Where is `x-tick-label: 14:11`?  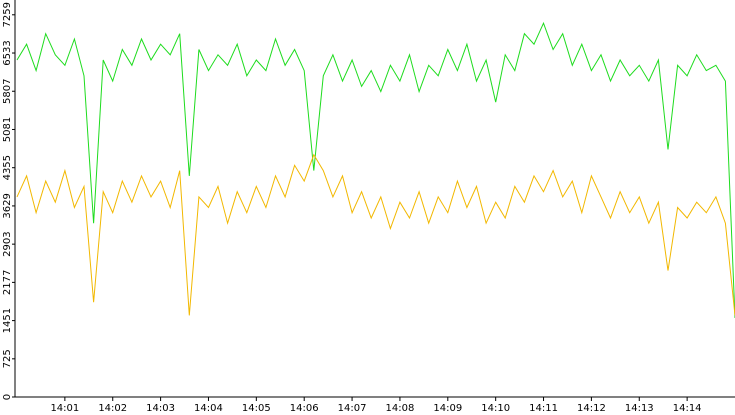 x-tick-label: 14:11 is located at coordinates (543, 408).